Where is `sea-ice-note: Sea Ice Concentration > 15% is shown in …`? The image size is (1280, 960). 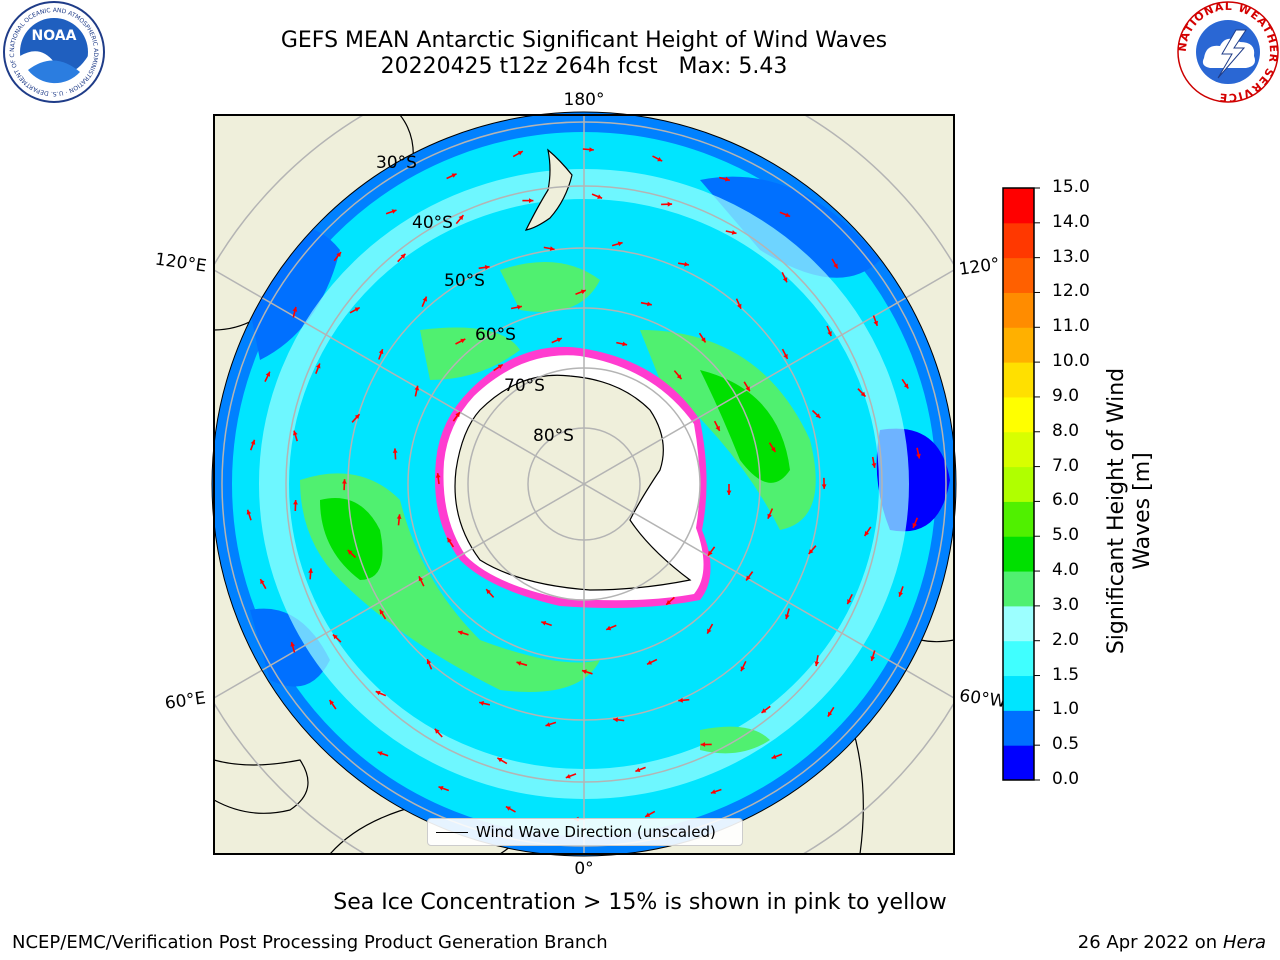 sea-ice-note: Sea Ice Concentration > 15% is shown in … is located at coordinates (640, 902).